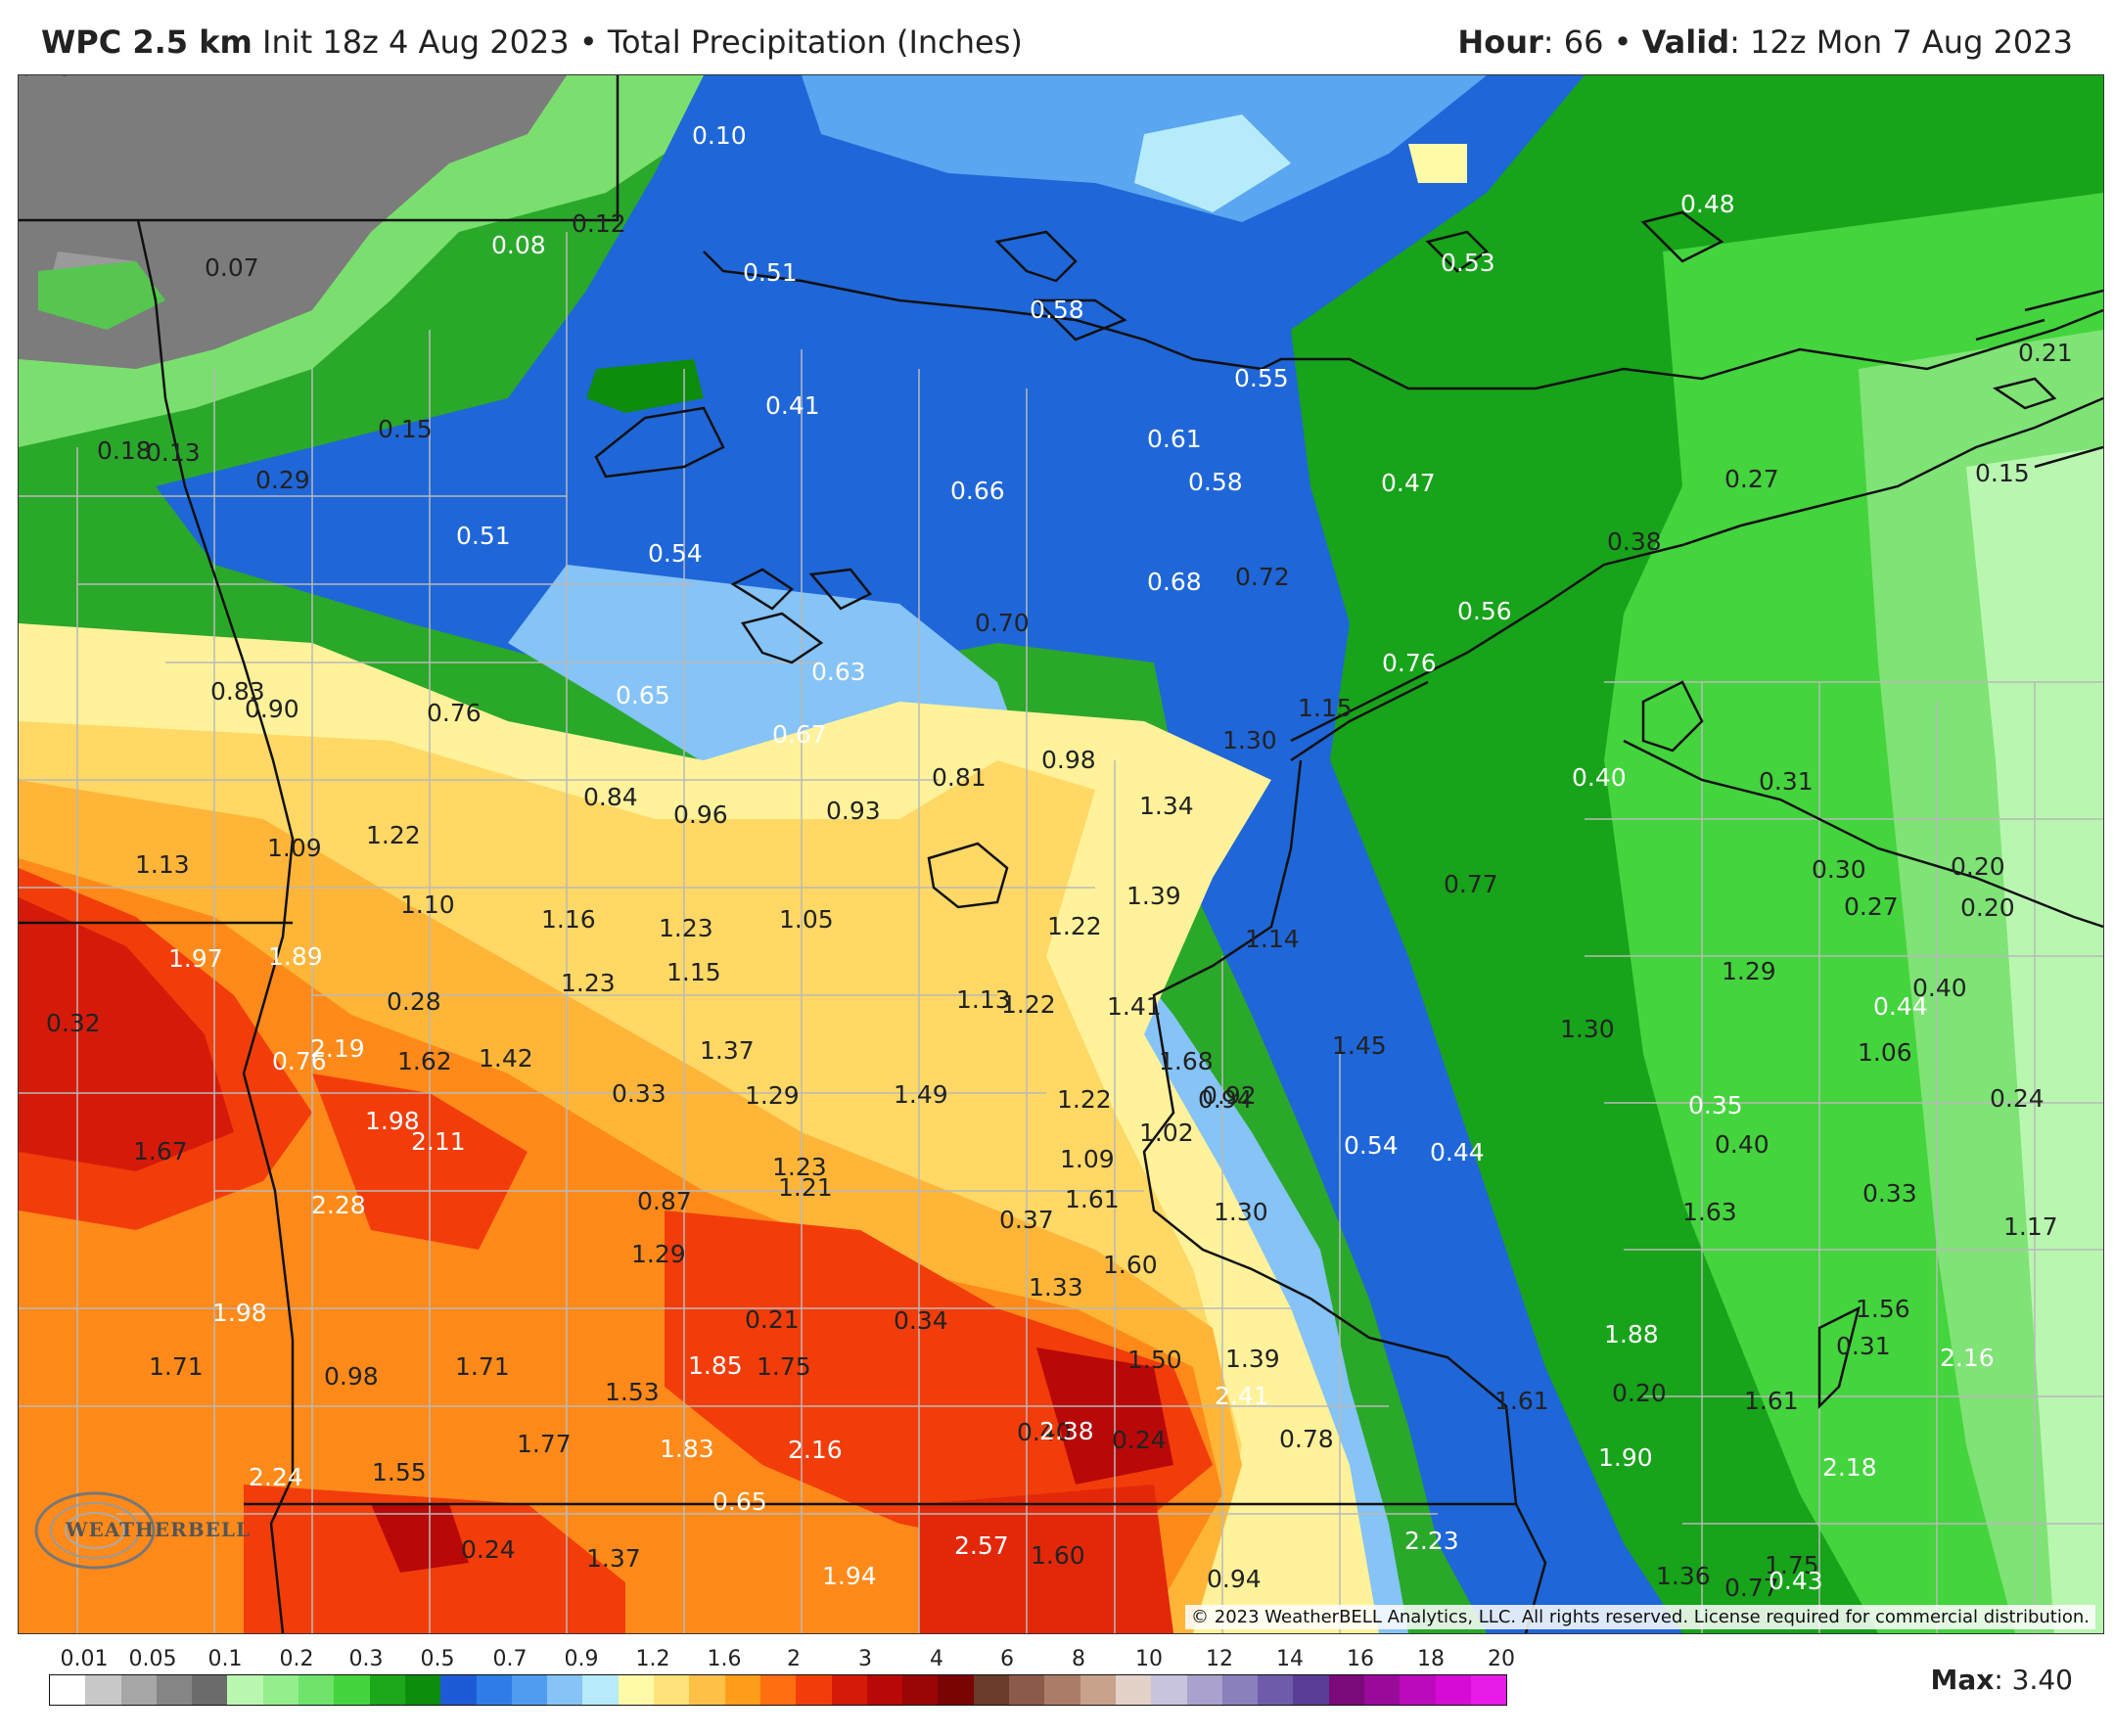 The height and width of the screenshot is (1736, 2114). I want to click on precip-label: 1.45, so click(1359, 1046).